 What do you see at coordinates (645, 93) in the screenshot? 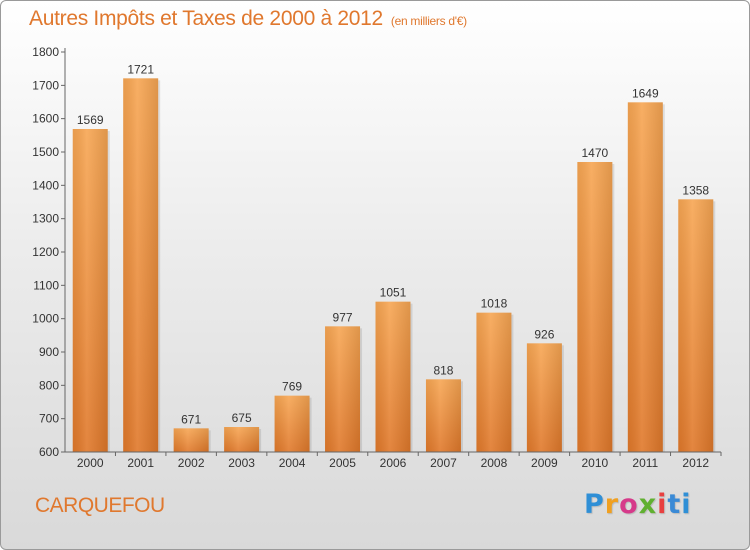
I see `data-label: 1649` at bounding box center [645, 93].